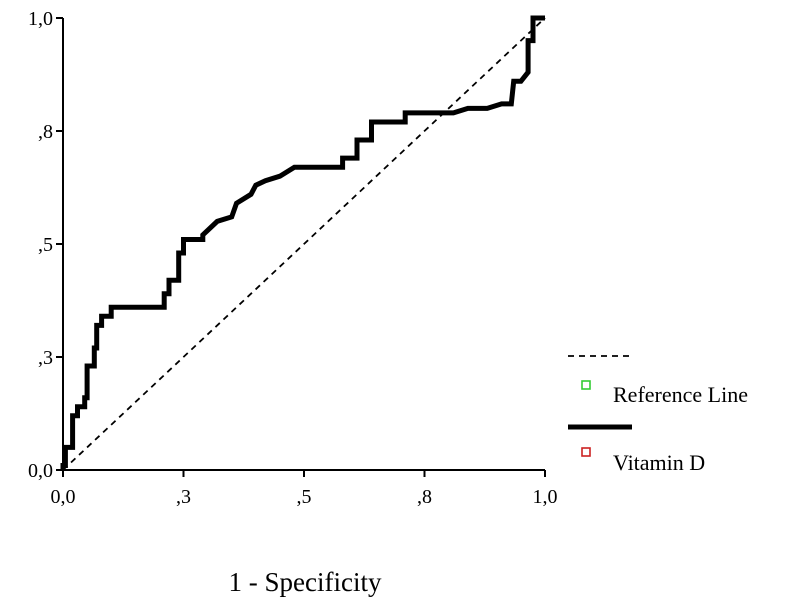 This screenshot has height=598, width=790. What do you see at coordinates (40, 19) in the screenshot?
I see `y-tick-label: 1,0` at bounding box center [40, 19].